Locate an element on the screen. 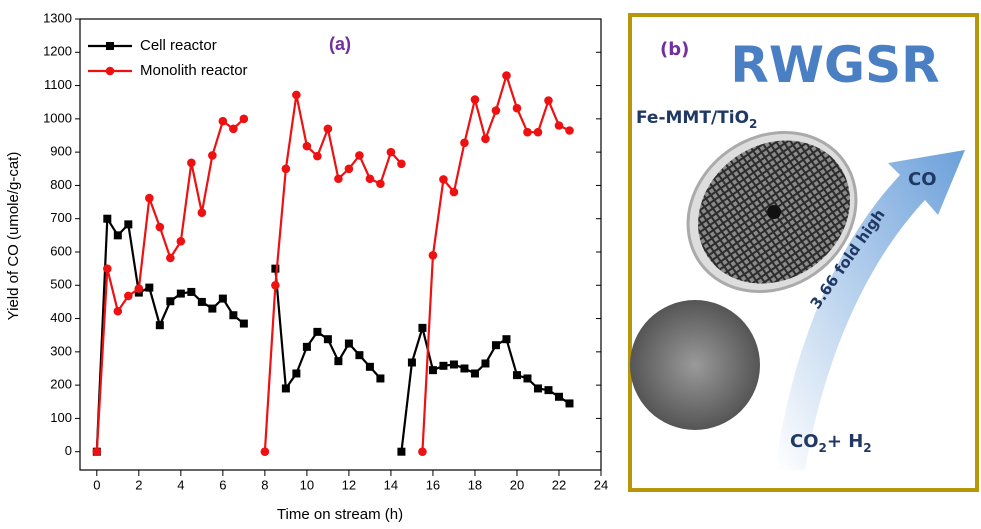 This screenshot has height=529, width=981. y-tick-label: 1100 is located at coordinates (58, 84).